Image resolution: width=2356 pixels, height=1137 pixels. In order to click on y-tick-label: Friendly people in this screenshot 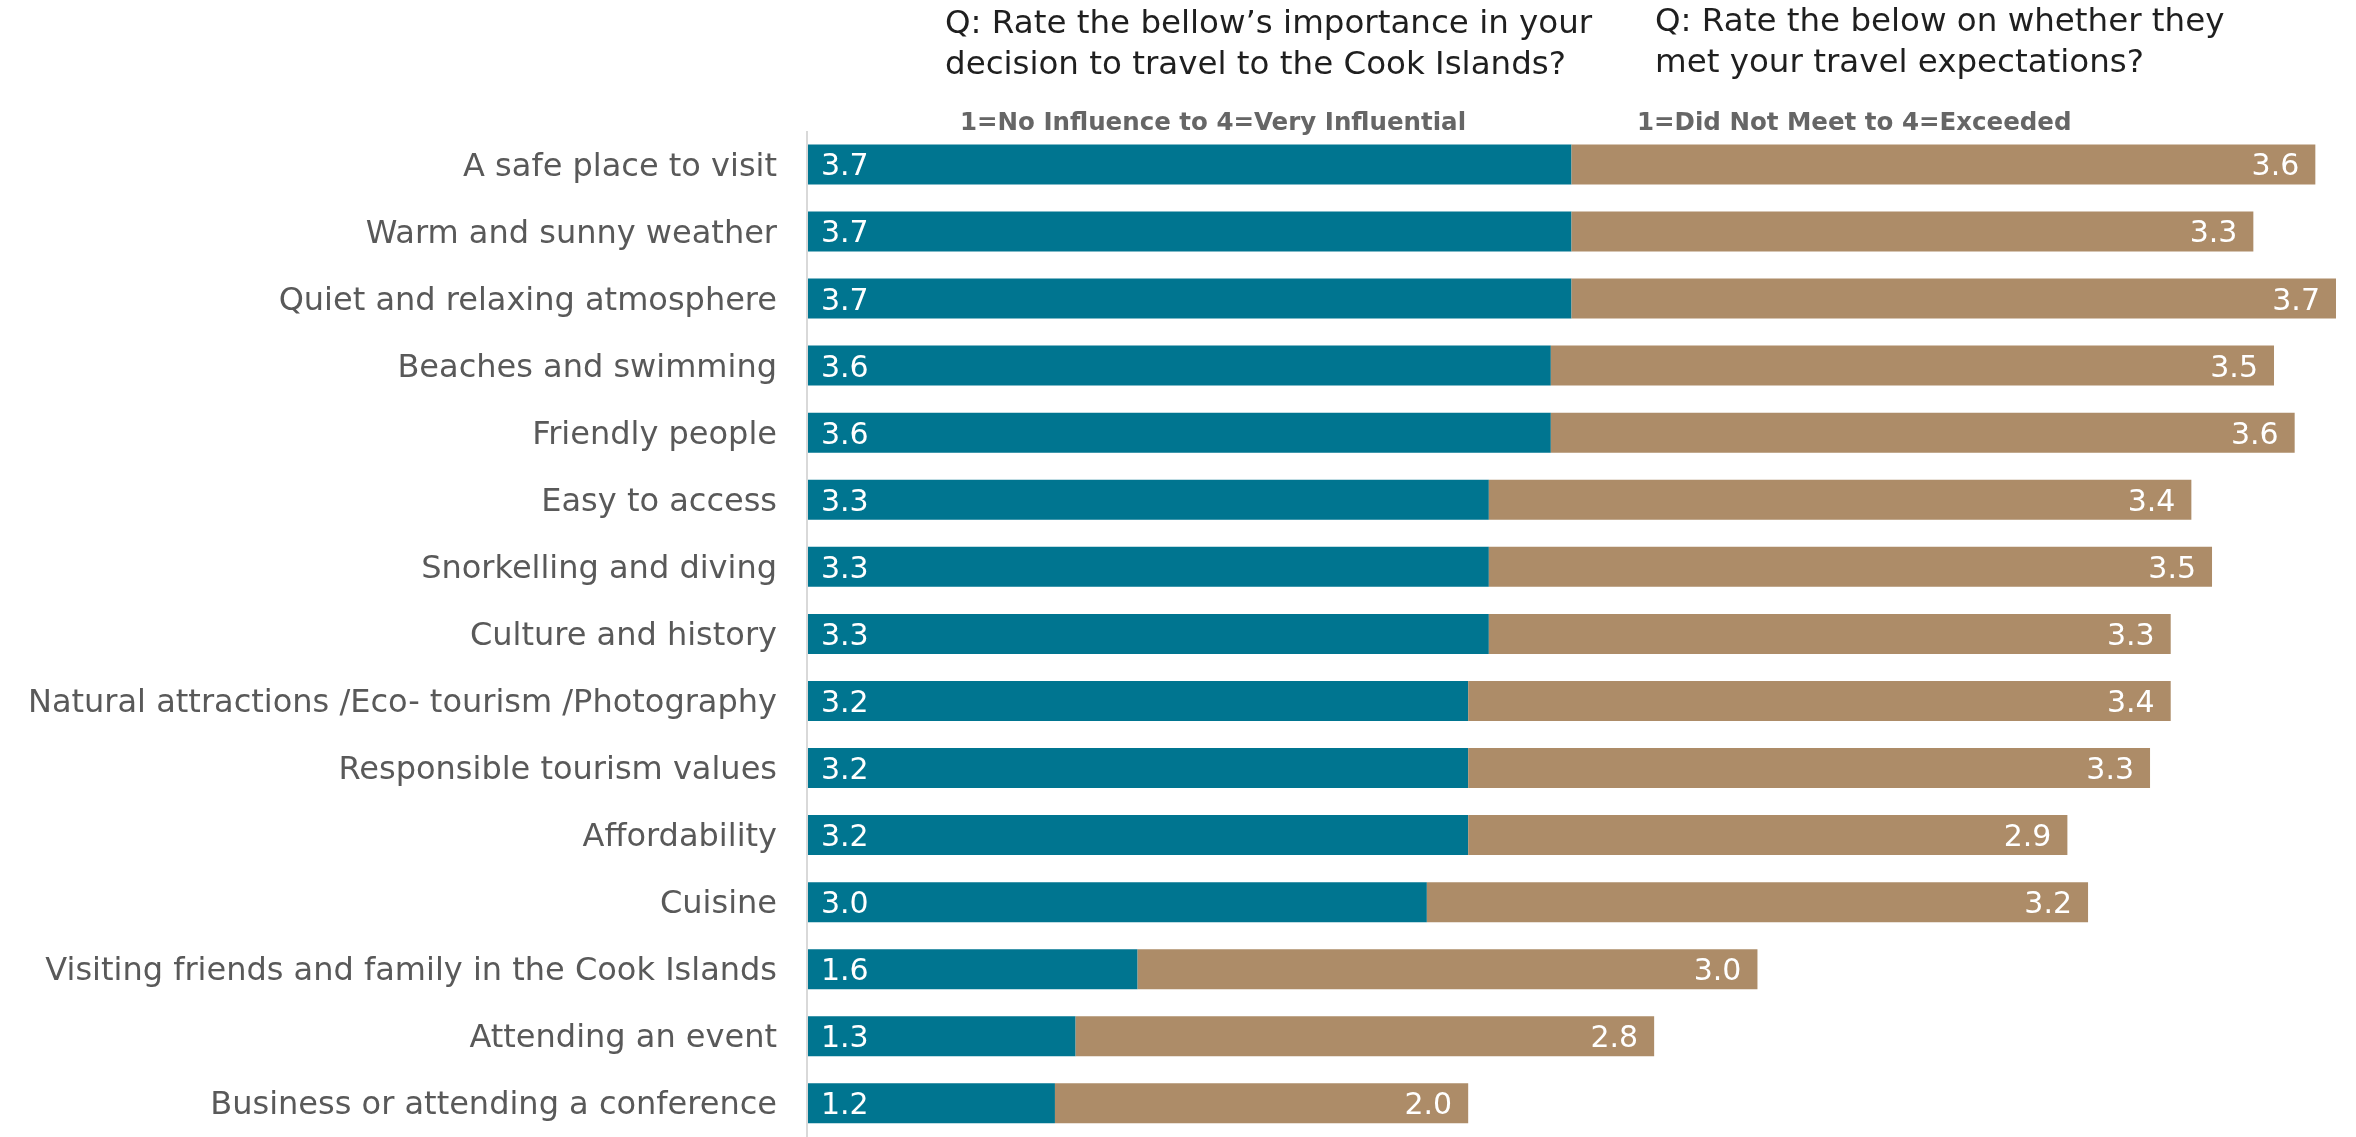, I will do `click(654, 432)`.